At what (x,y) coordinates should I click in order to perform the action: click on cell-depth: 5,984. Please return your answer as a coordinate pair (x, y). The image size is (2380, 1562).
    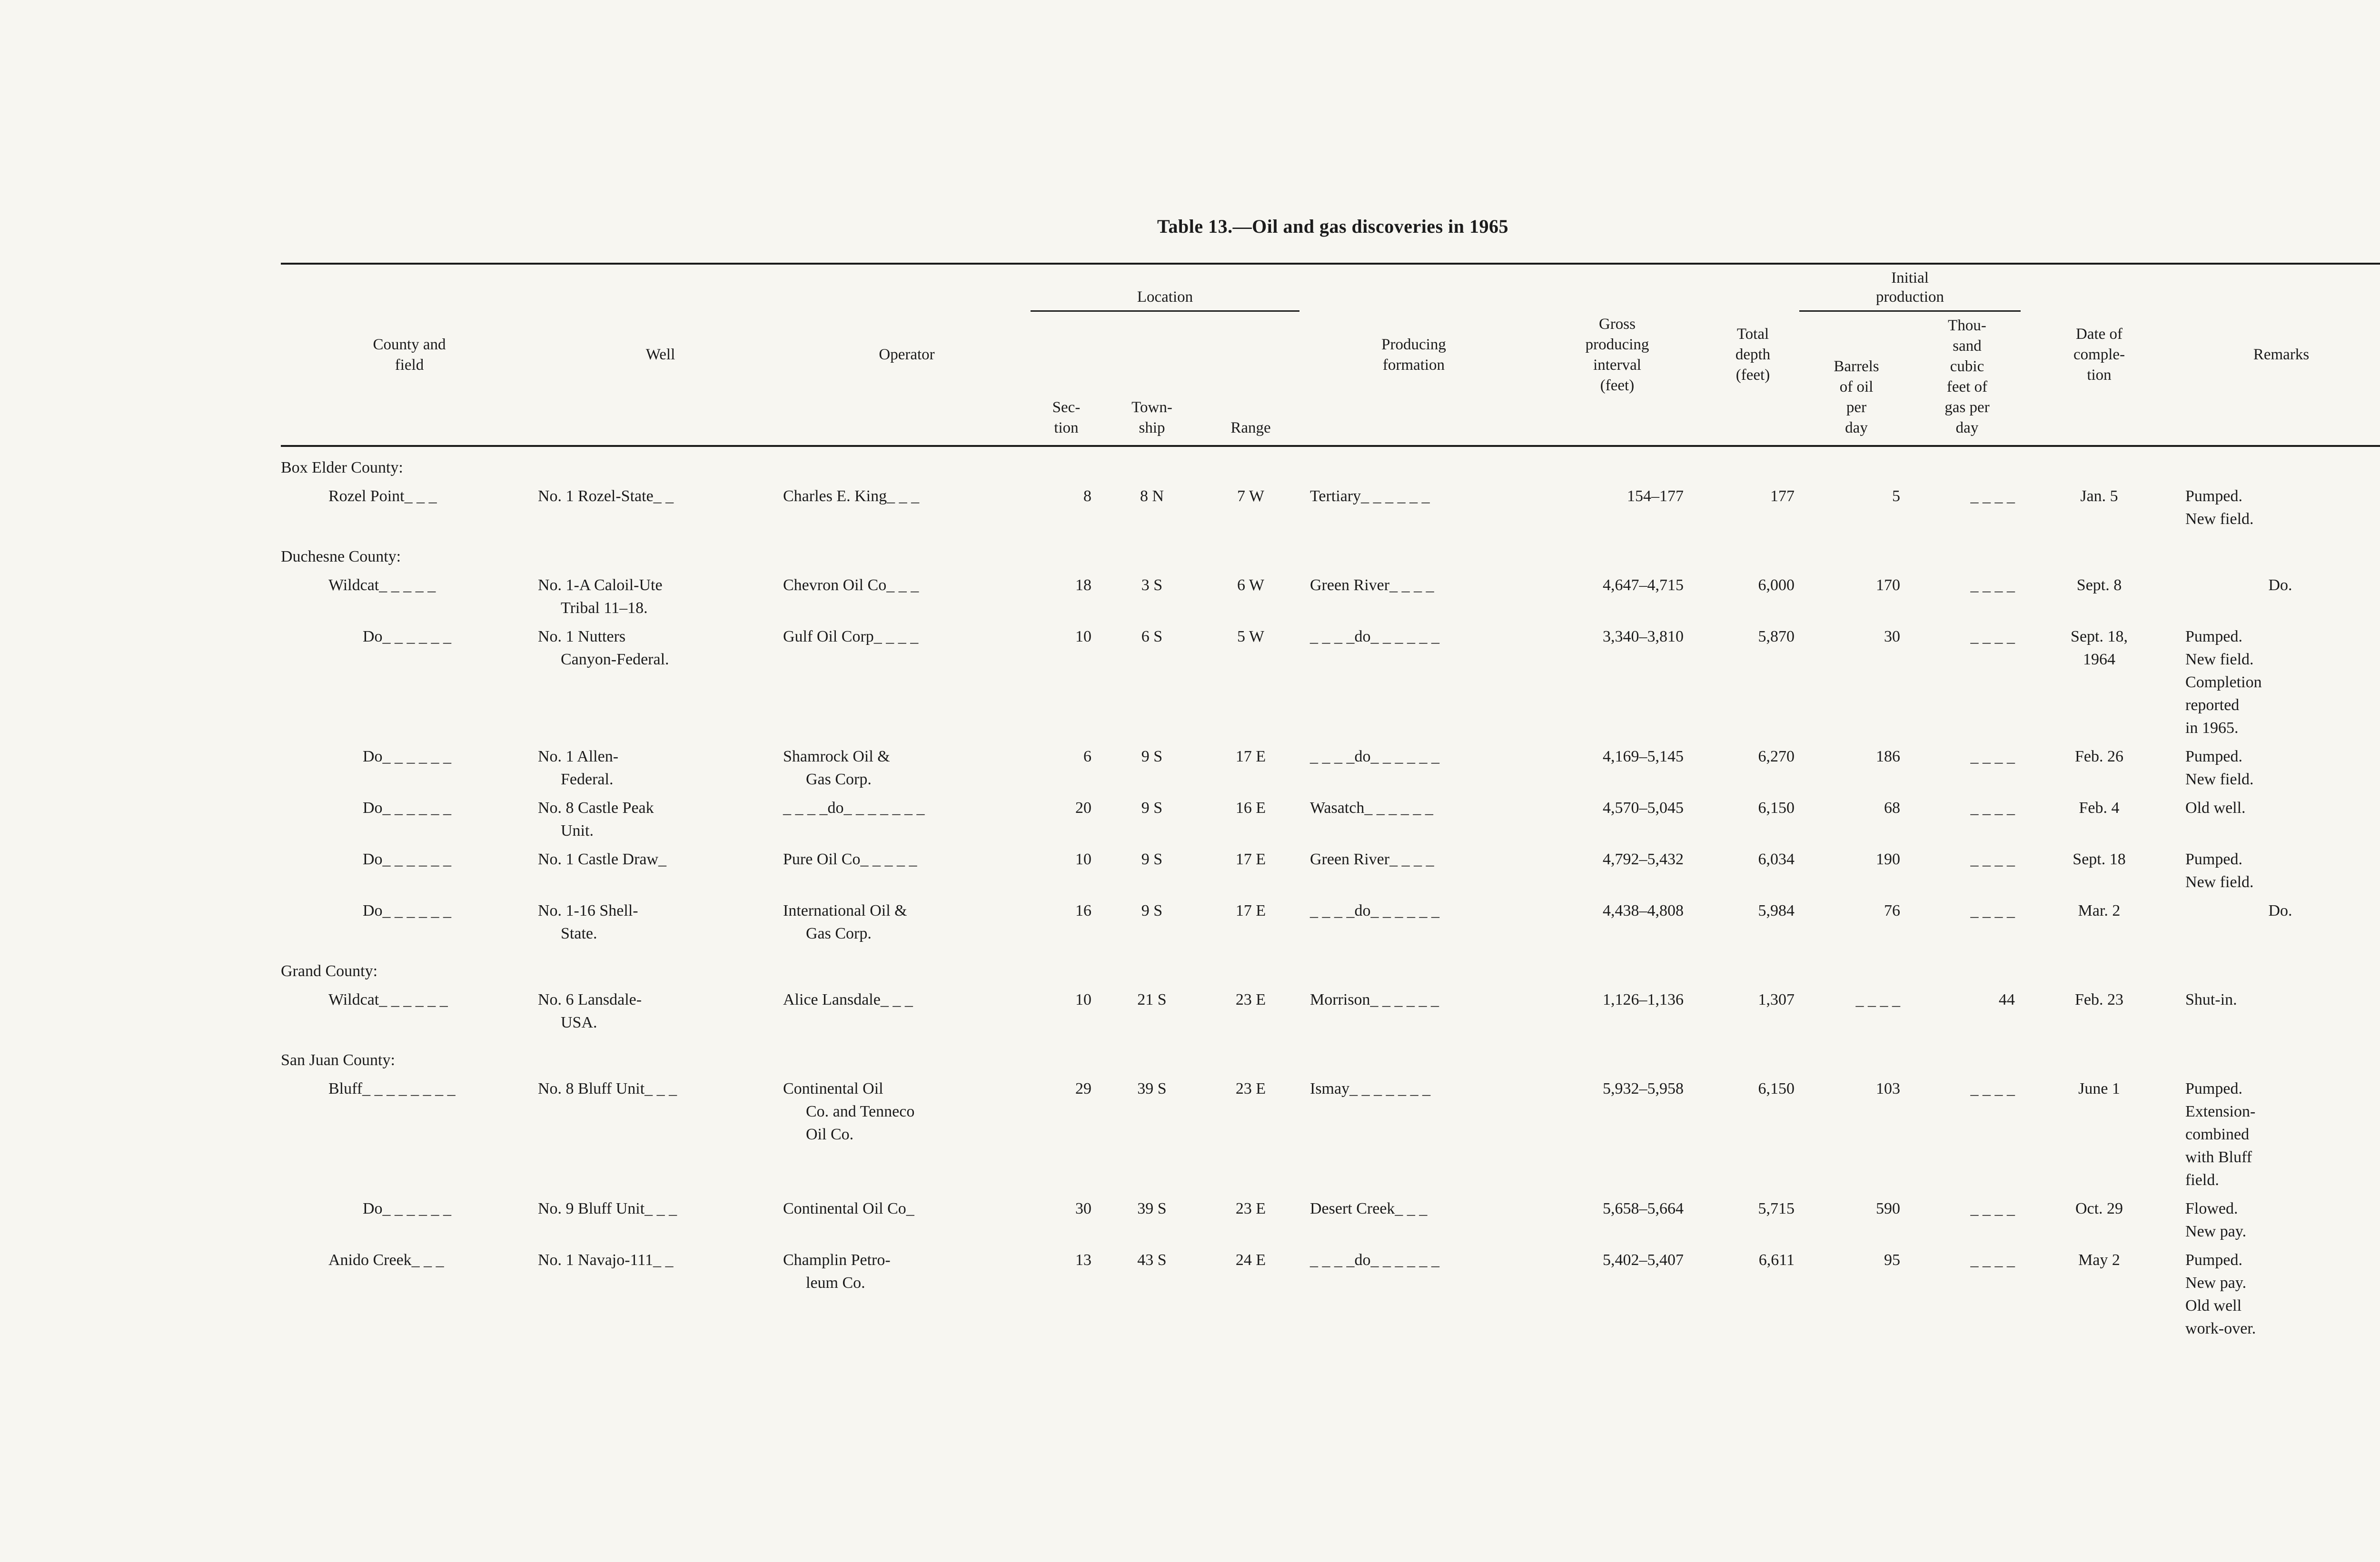
    Looking at the image, I should click on (1776, 911).